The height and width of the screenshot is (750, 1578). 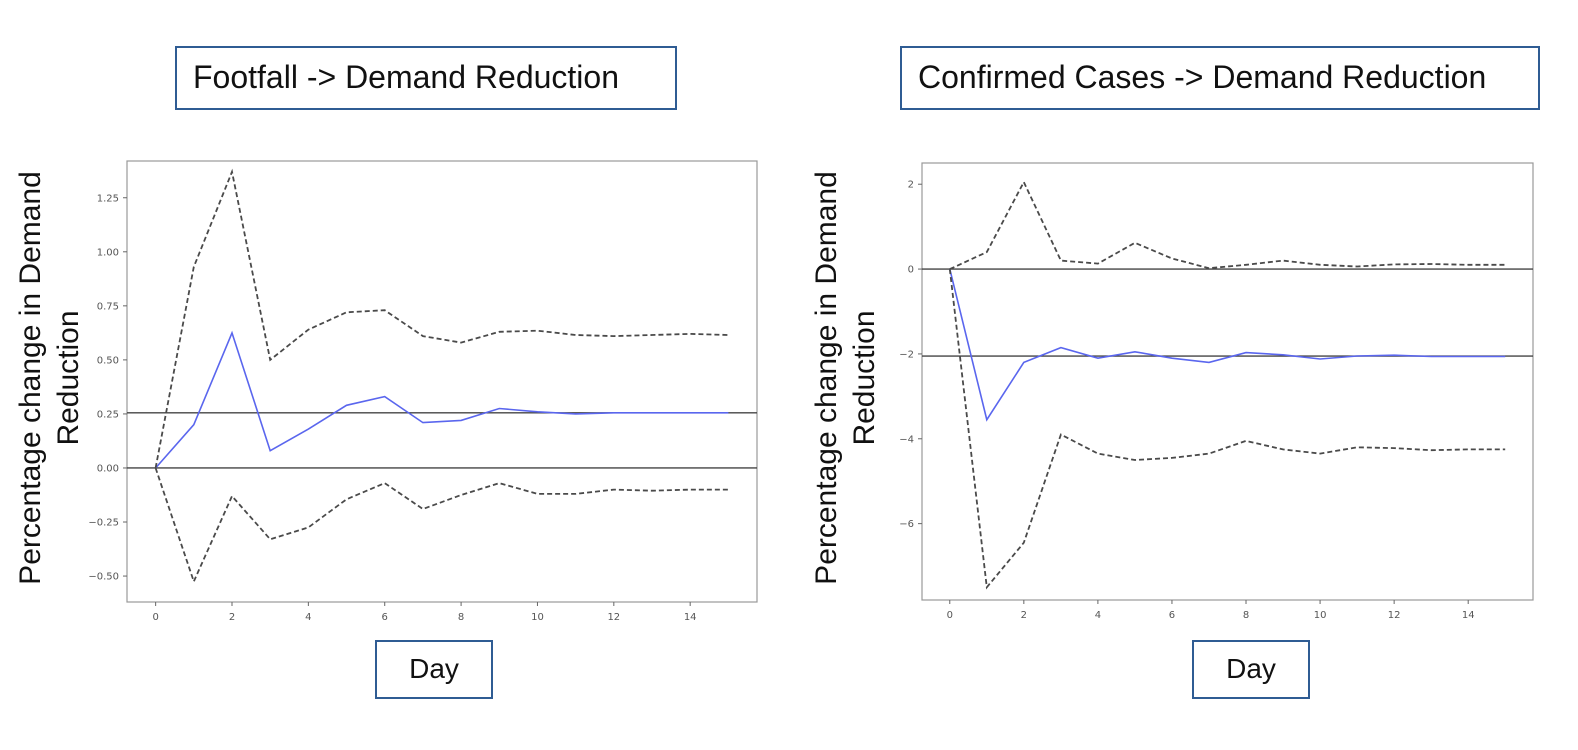 I want to click on y-tick-label: 0, so click(x=911, y=270).